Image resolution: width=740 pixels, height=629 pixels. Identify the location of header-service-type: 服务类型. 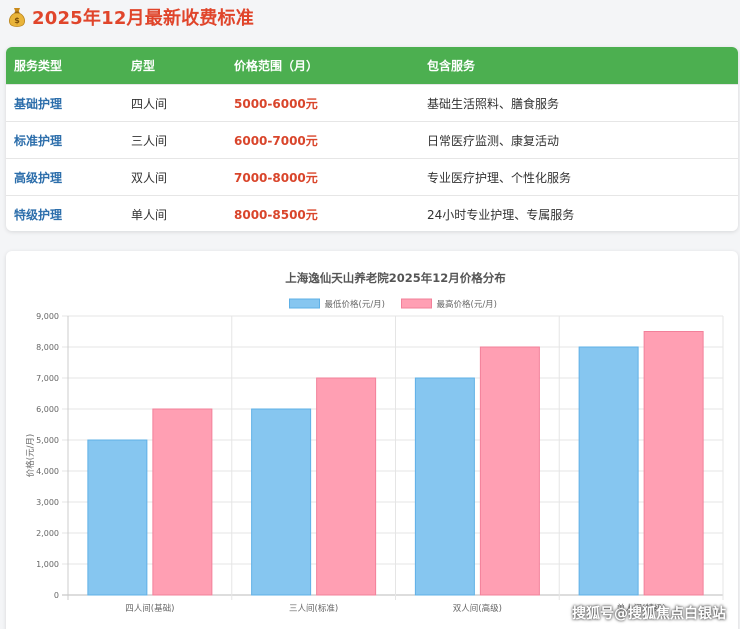
(38, 66).